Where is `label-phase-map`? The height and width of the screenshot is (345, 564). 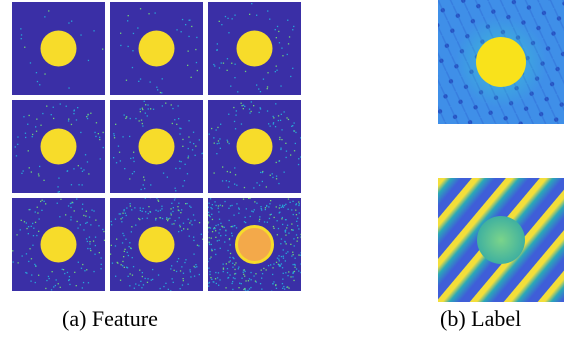 label-phase-map is located at coordinates (501, 240).